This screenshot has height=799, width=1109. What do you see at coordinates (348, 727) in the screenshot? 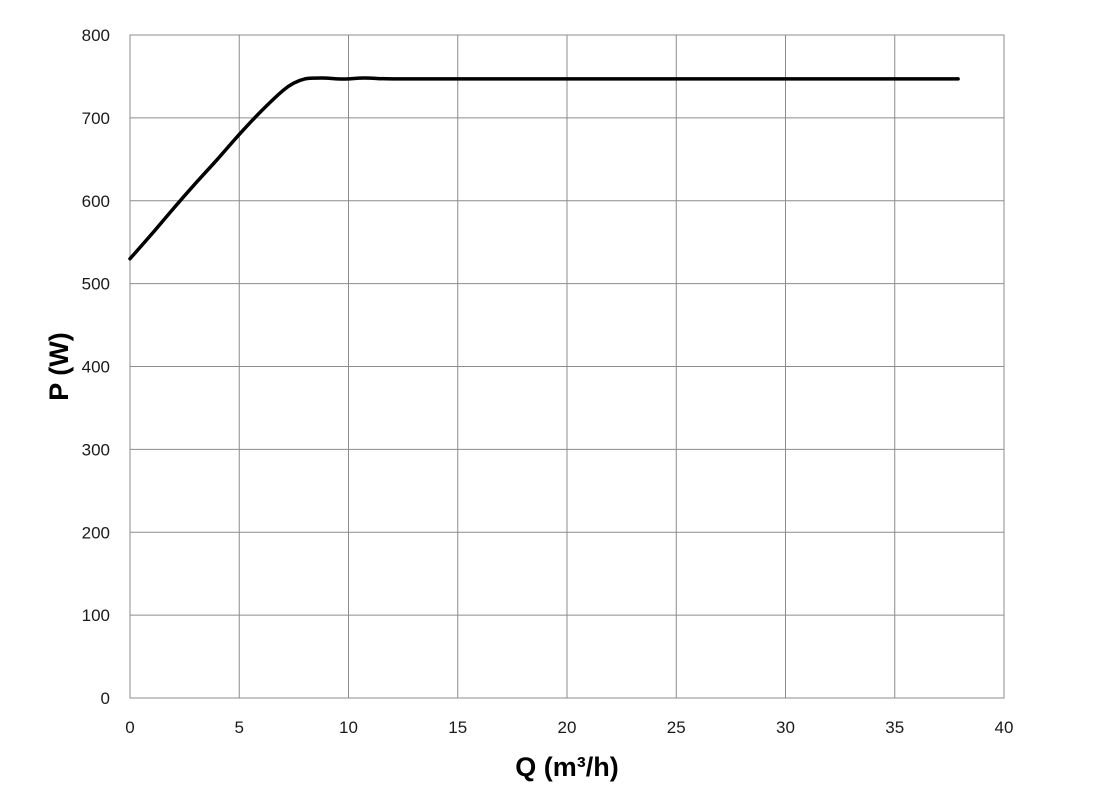
I see `x-tick-label: 10` at bounding box center [348, 727].